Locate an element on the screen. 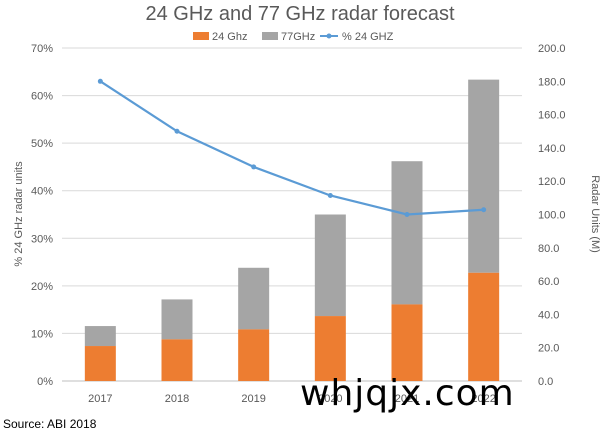  watermark: whjqjx.com is located at coordinates (407, 393).